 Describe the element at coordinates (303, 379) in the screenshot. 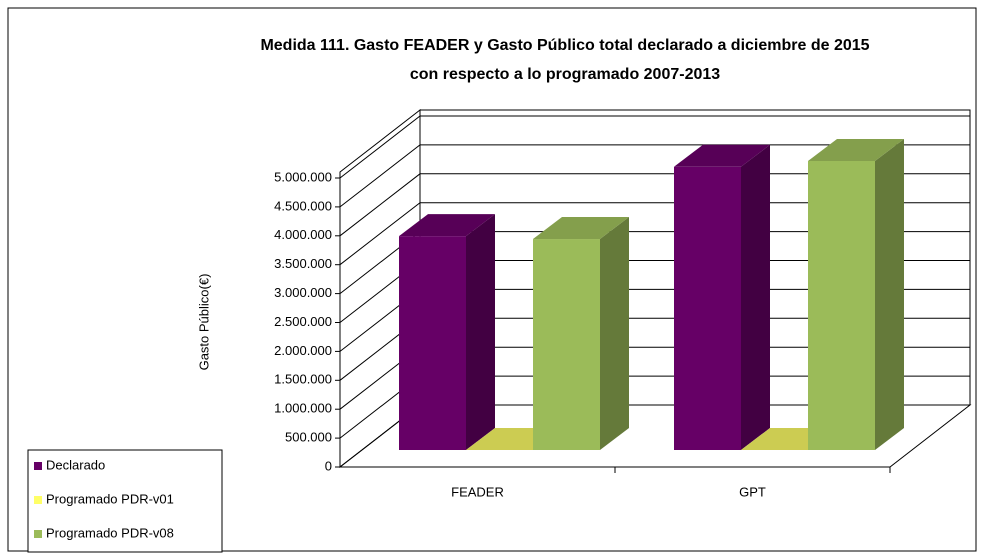

I see `y-tick-label: 1.500.000` at that location.